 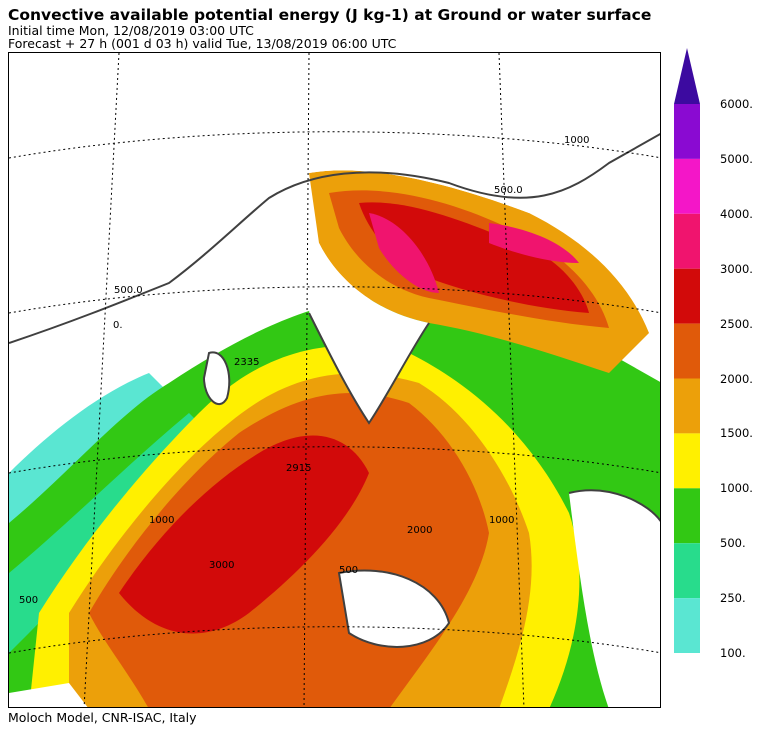 What do you see at coordinates (733, 653) in the screenshot?
I see `legend-level-label: 100.` at bounding box center [733, 653].